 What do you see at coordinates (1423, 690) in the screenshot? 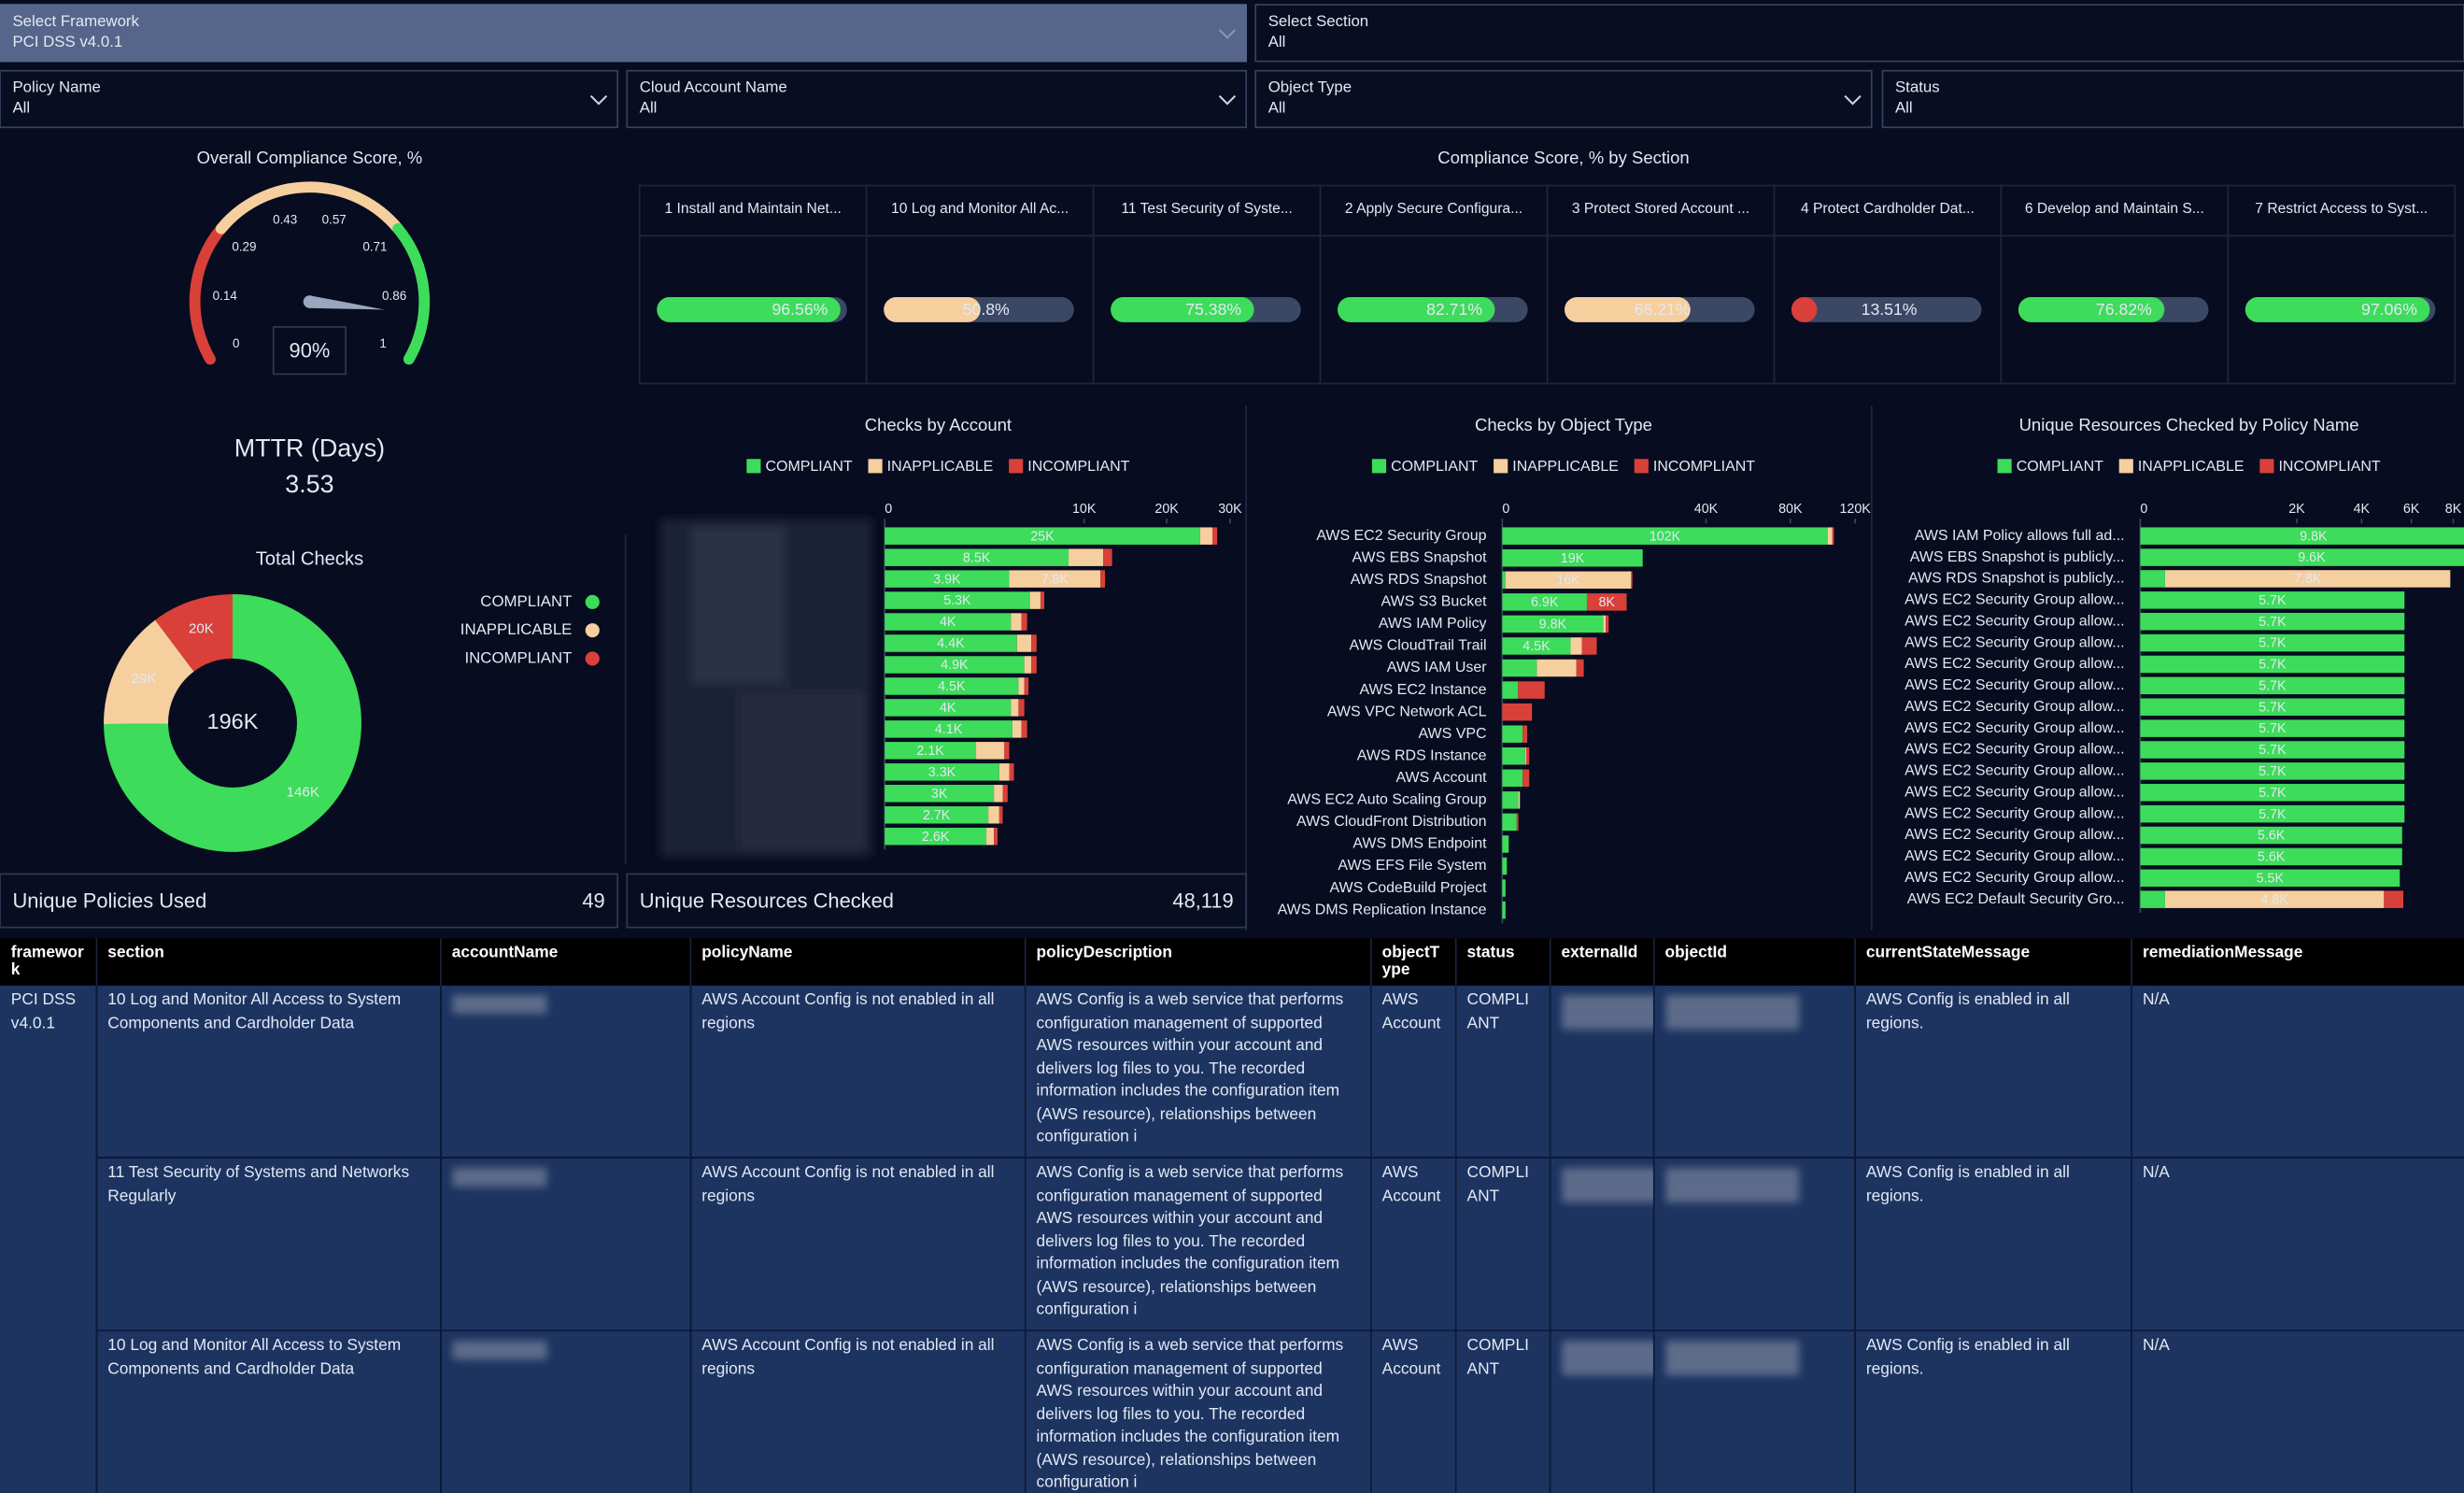
I see `y-tick-label: AWS EC2 Instance` at bounding box center [1423, 690].